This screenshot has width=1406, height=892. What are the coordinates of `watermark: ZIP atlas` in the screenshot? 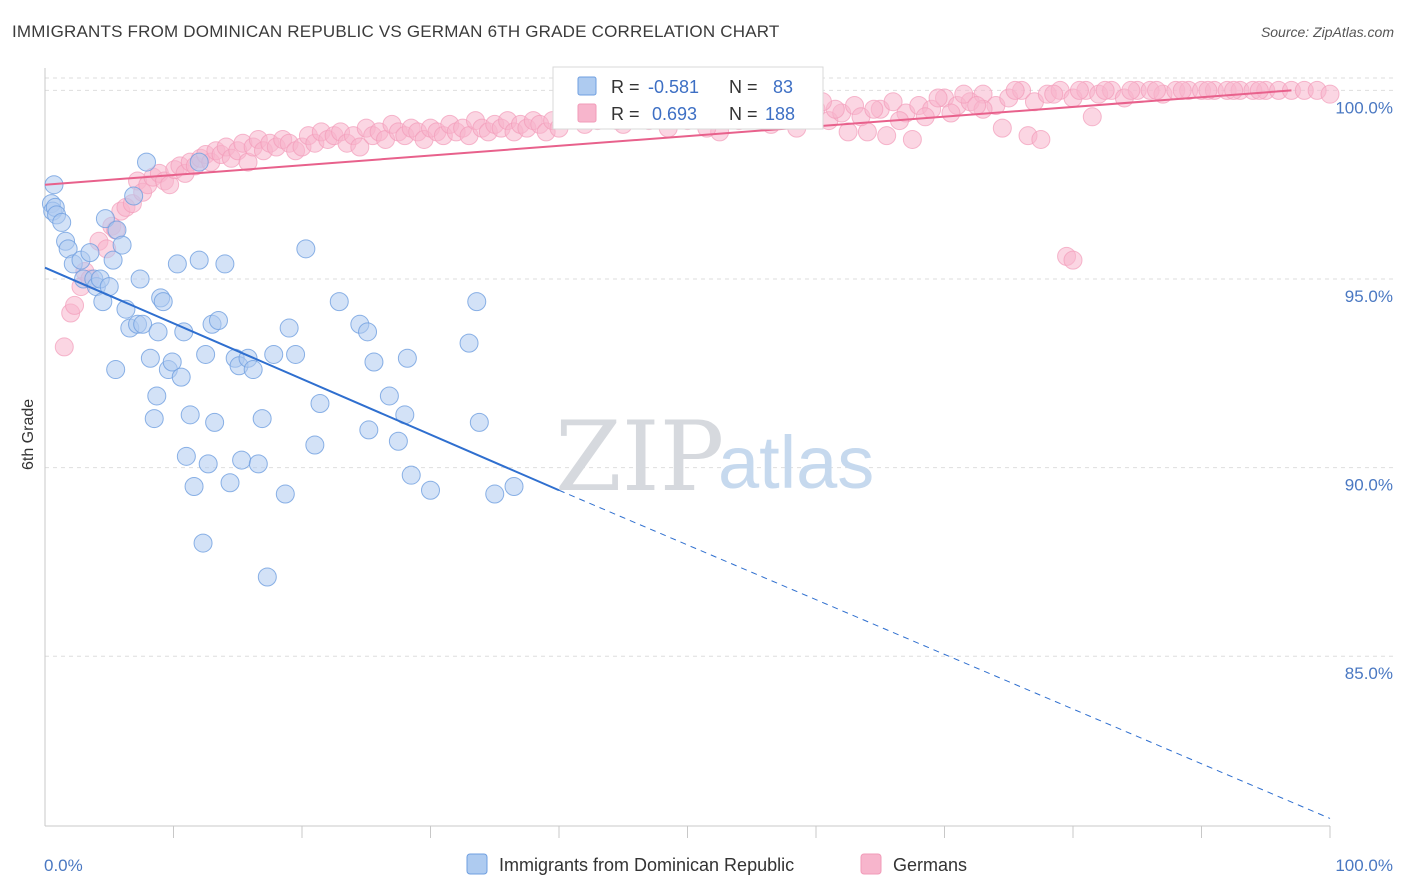 It's located at (714, 457).